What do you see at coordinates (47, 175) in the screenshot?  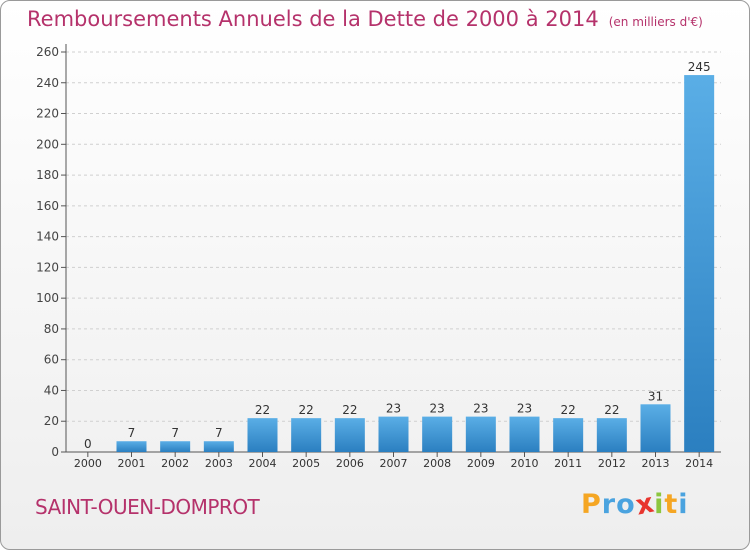 I see `y-tick-label: 180` at bounding box center [47, 175].